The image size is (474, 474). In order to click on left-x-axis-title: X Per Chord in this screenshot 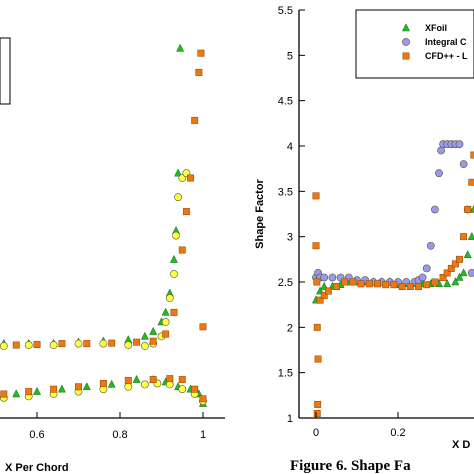, I will do `click(37, 468)`.